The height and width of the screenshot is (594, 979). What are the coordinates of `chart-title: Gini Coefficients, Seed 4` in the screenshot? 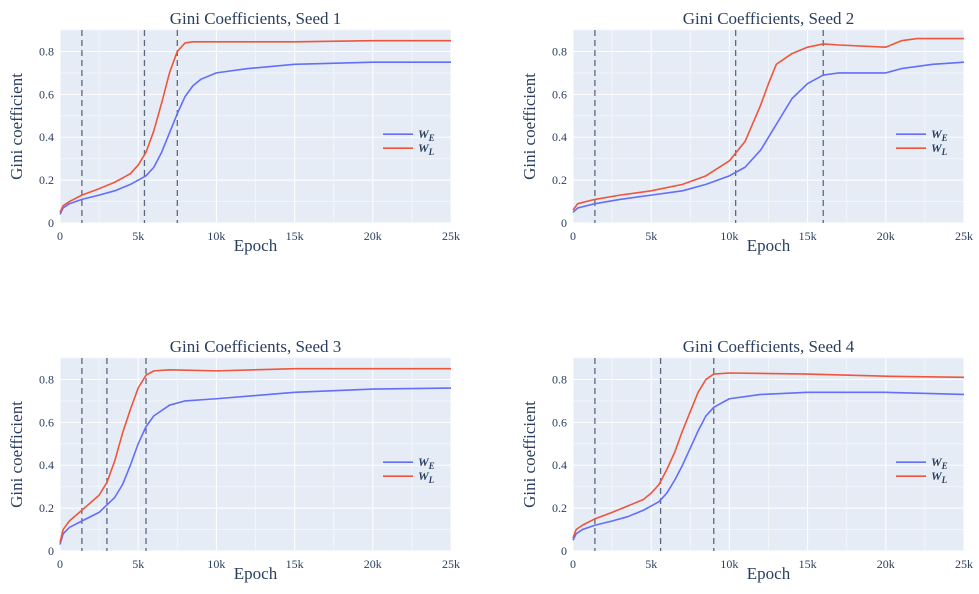 It's located at (769, 346).